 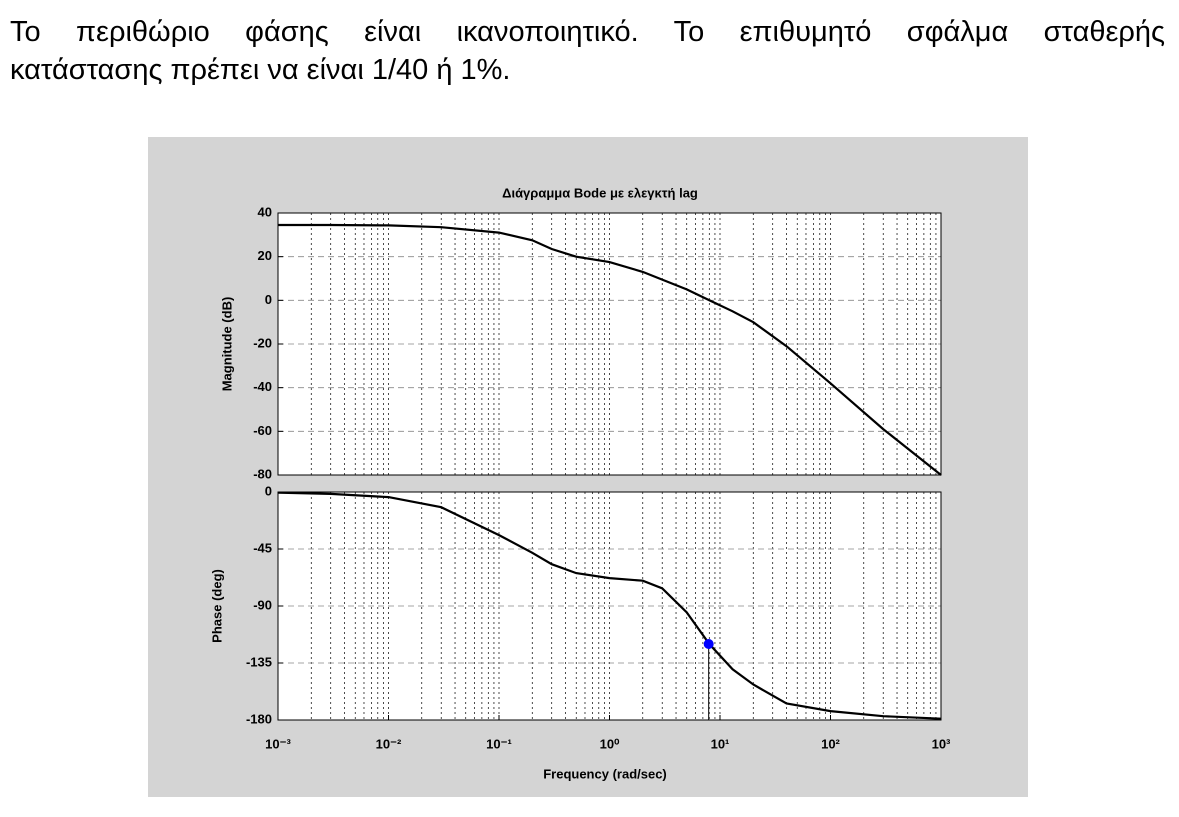 What do you see at coordinates (260, 70) in the screenshot?
I see `paragraph-line: κατάστασης πρέπει να είναι 1/40 ή 1%.` at bounding box center [260, 70].